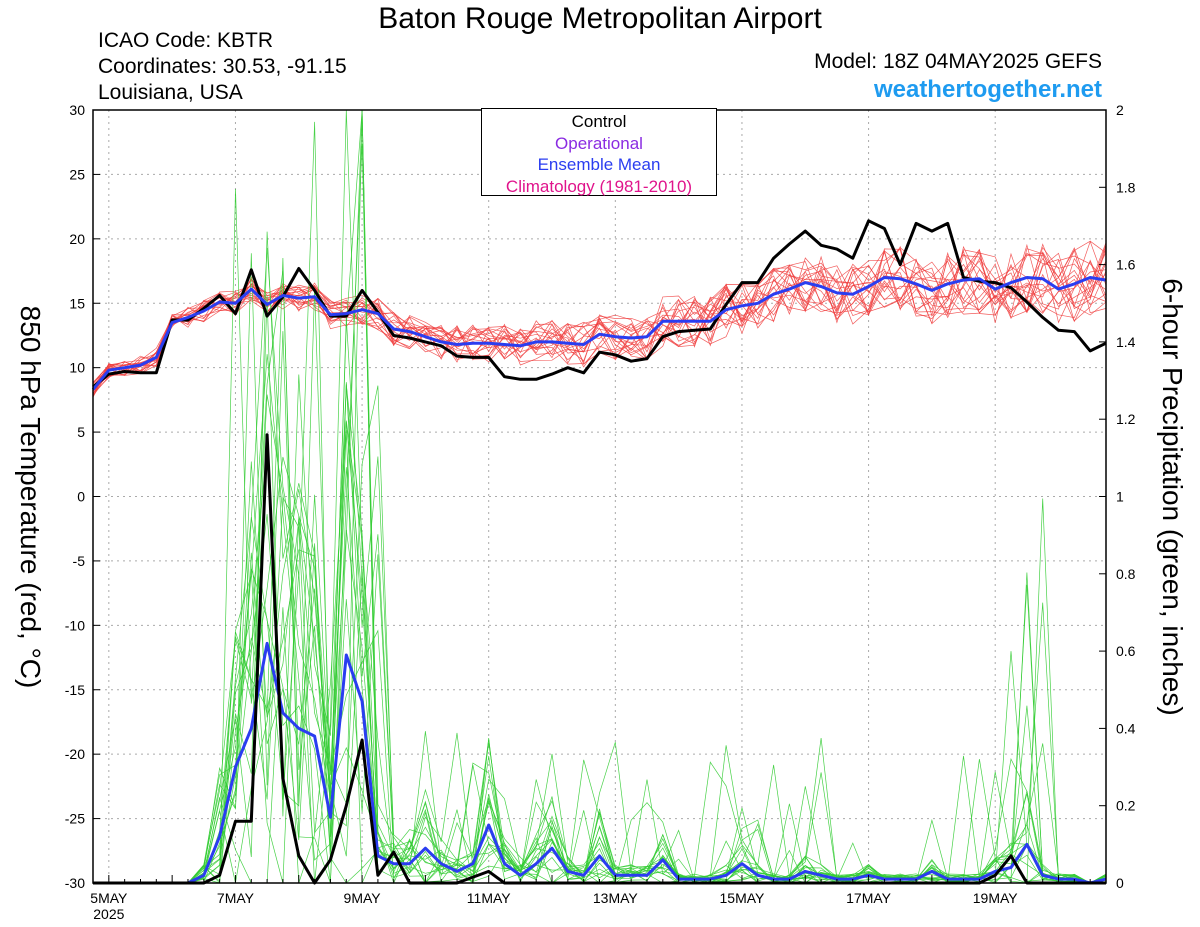 The image size is (1200, 927). Describe the element at coordinates (599, 186) in the screenshot. I see `legend-climatology: Climatology (1981-2010)` at that location.